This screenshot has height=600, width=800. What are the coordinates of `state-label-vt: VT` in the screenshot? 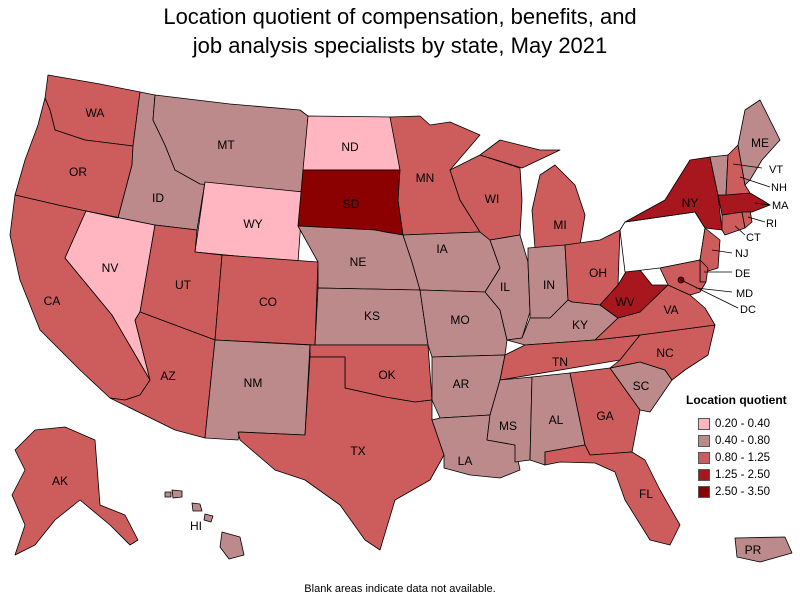 It's located at (776, 170).